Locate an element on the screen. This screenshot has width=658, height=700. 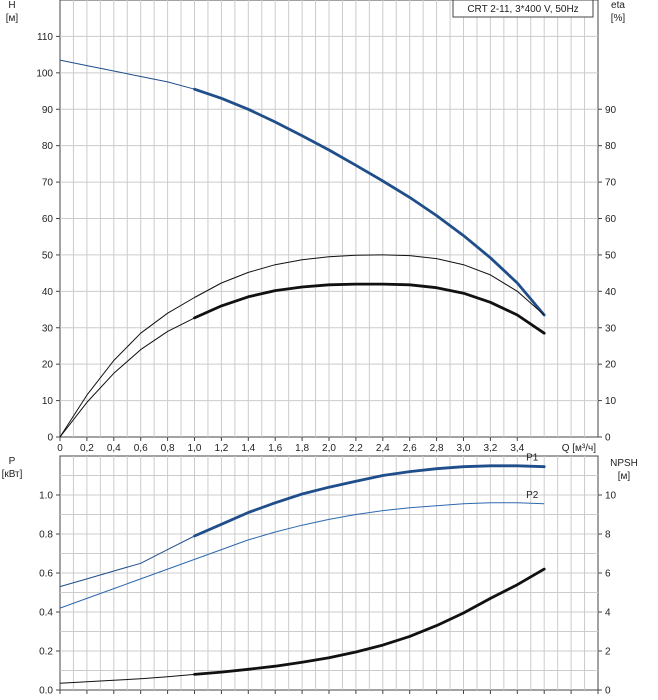
bottom-left-tick-label: 0.4 is located at coordinates (46, 613).